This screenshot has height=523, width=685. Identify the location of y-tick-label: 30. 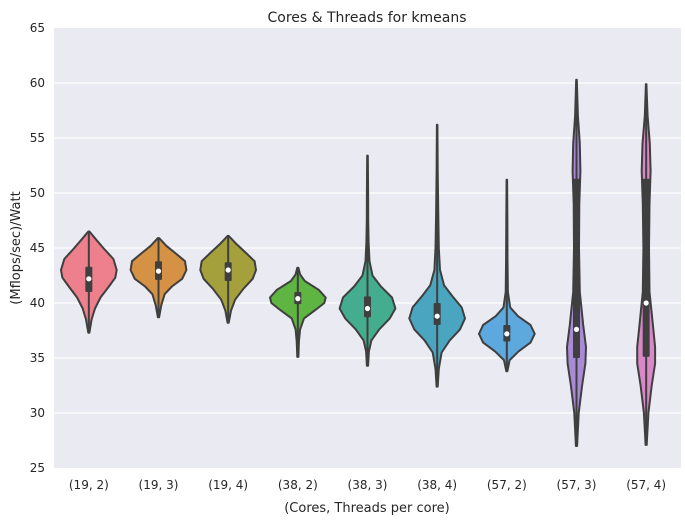
(37, 413).